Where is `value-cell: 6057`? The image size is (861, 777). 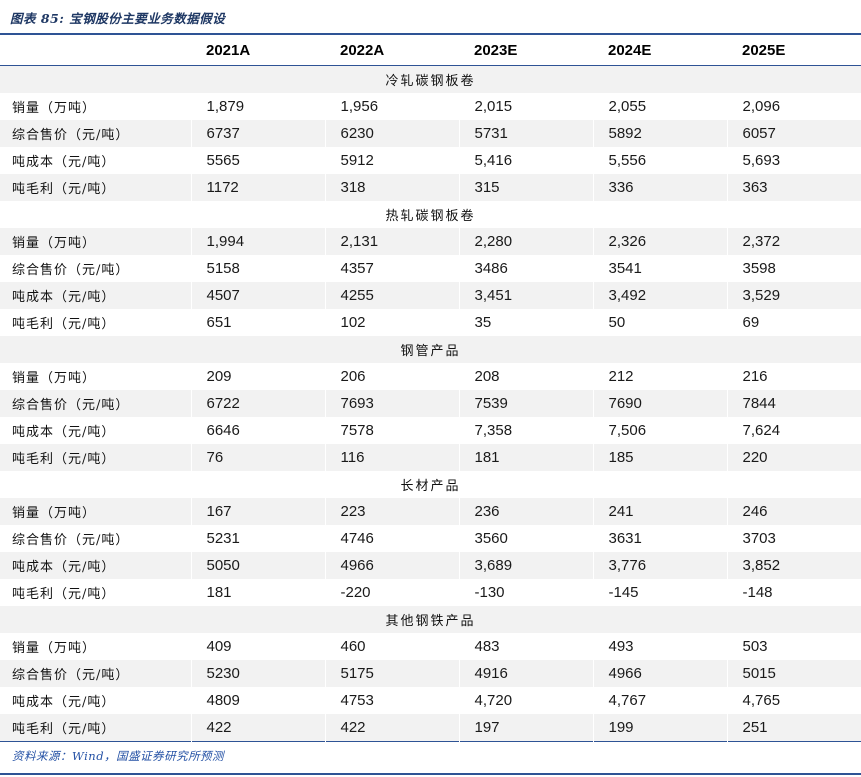 value-cell: 6057 is located at coordinates (793, 133).